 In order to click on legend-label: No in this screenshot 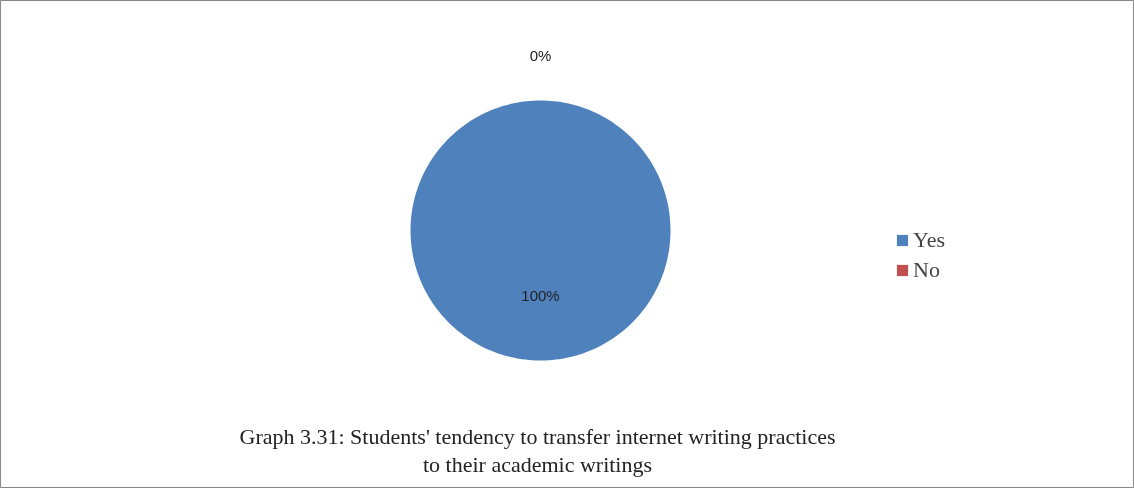, I will do `click(926, 270)`.